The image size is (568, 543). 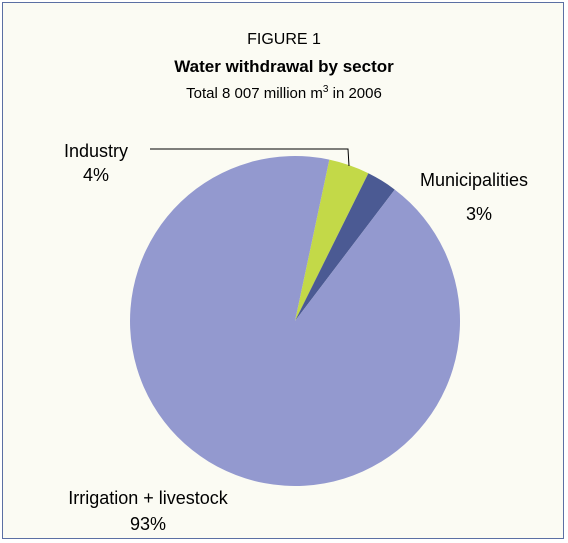 What do you see at coordinates (148, 498) in the screenshot?
I see `irrigation-label: Irrigation + livestock` at bounding box center [148, 498].